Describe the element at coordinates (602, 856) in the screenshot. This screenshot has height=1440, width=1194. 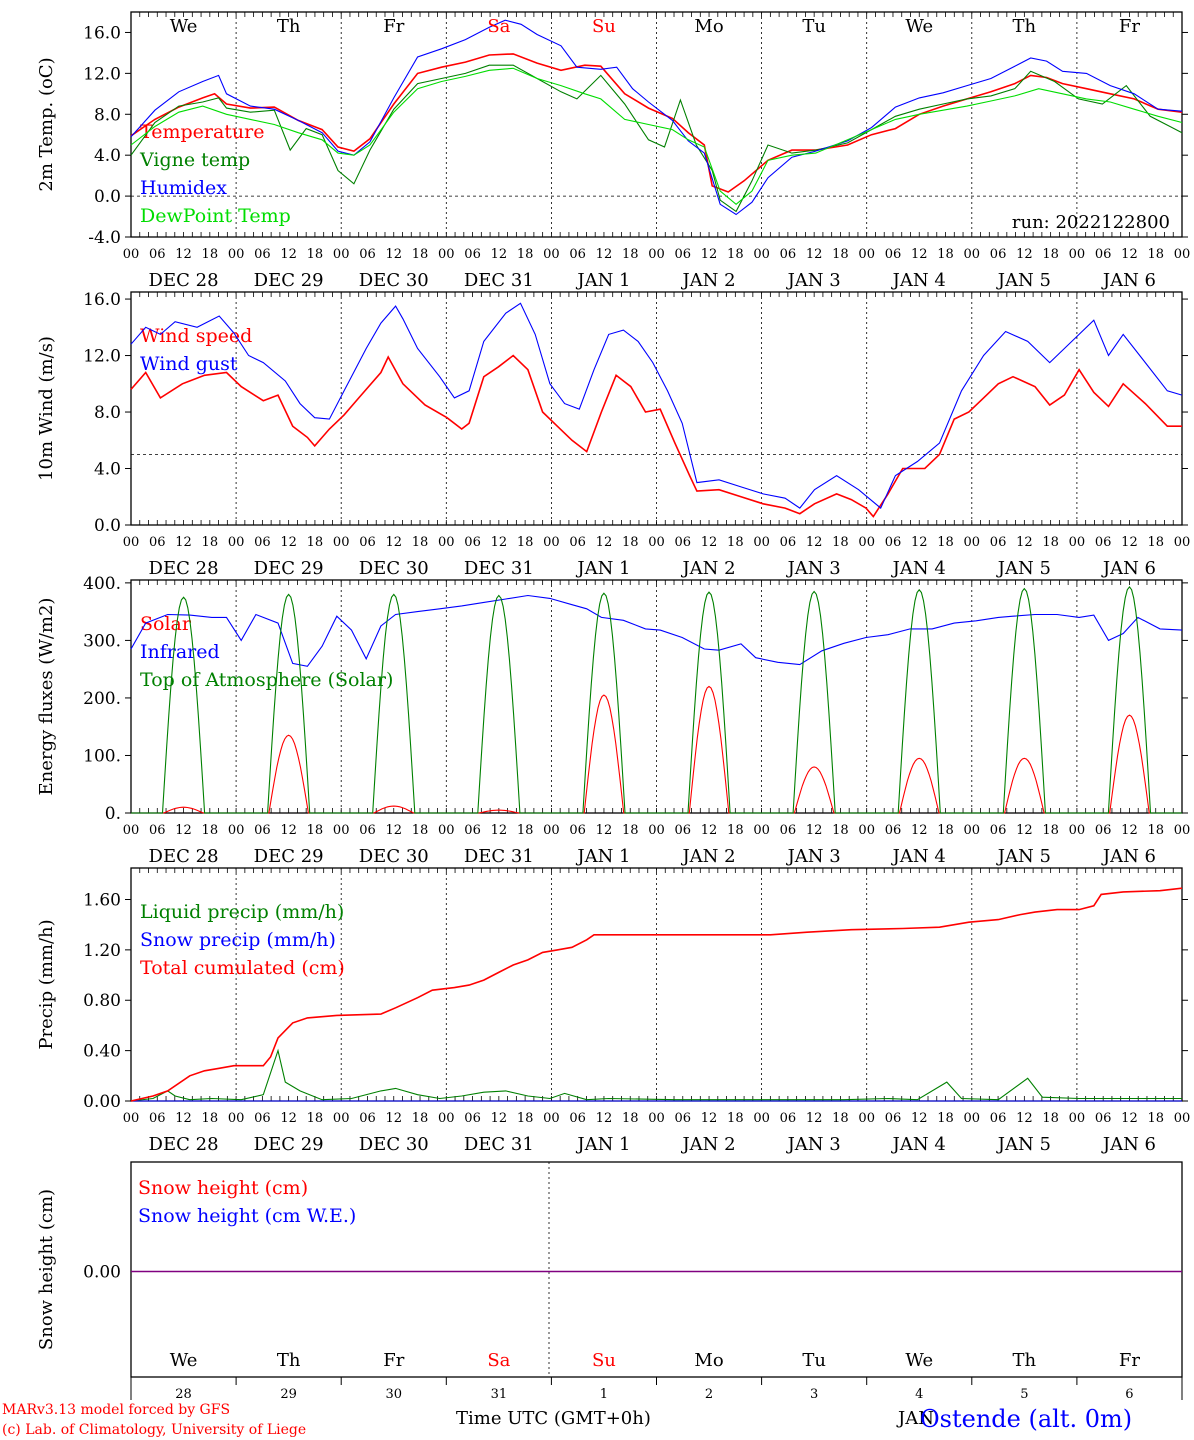
I see `date-label: JAN 1` at that location.